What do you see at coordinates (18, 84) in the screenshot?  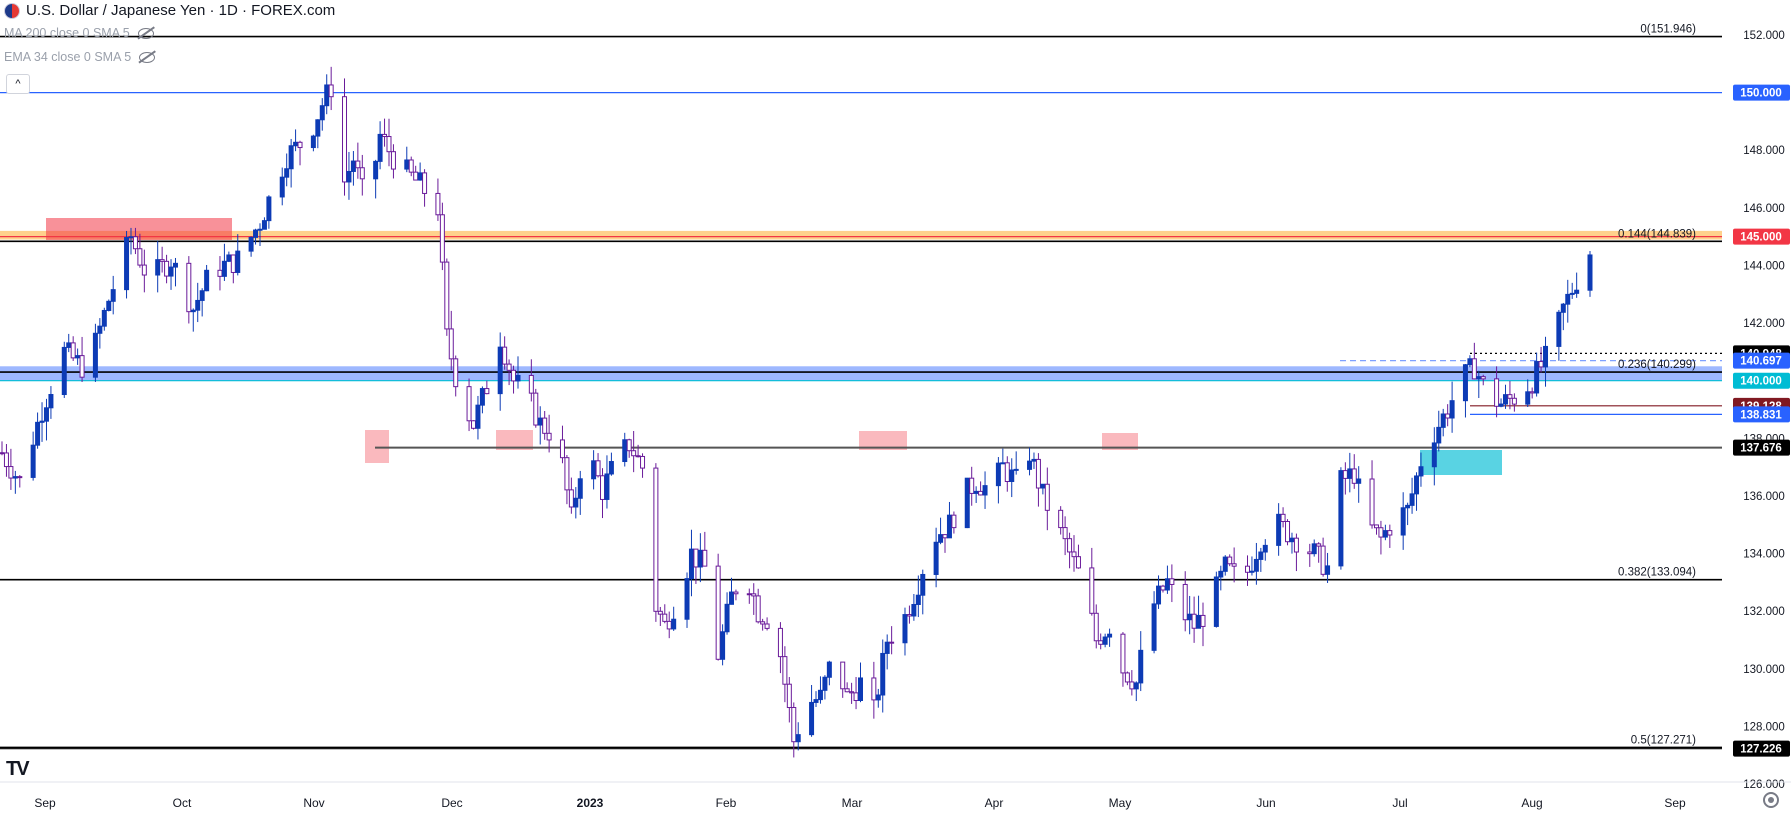 I see `collapse-legend-button: ^` at bounding box center [18, 84].